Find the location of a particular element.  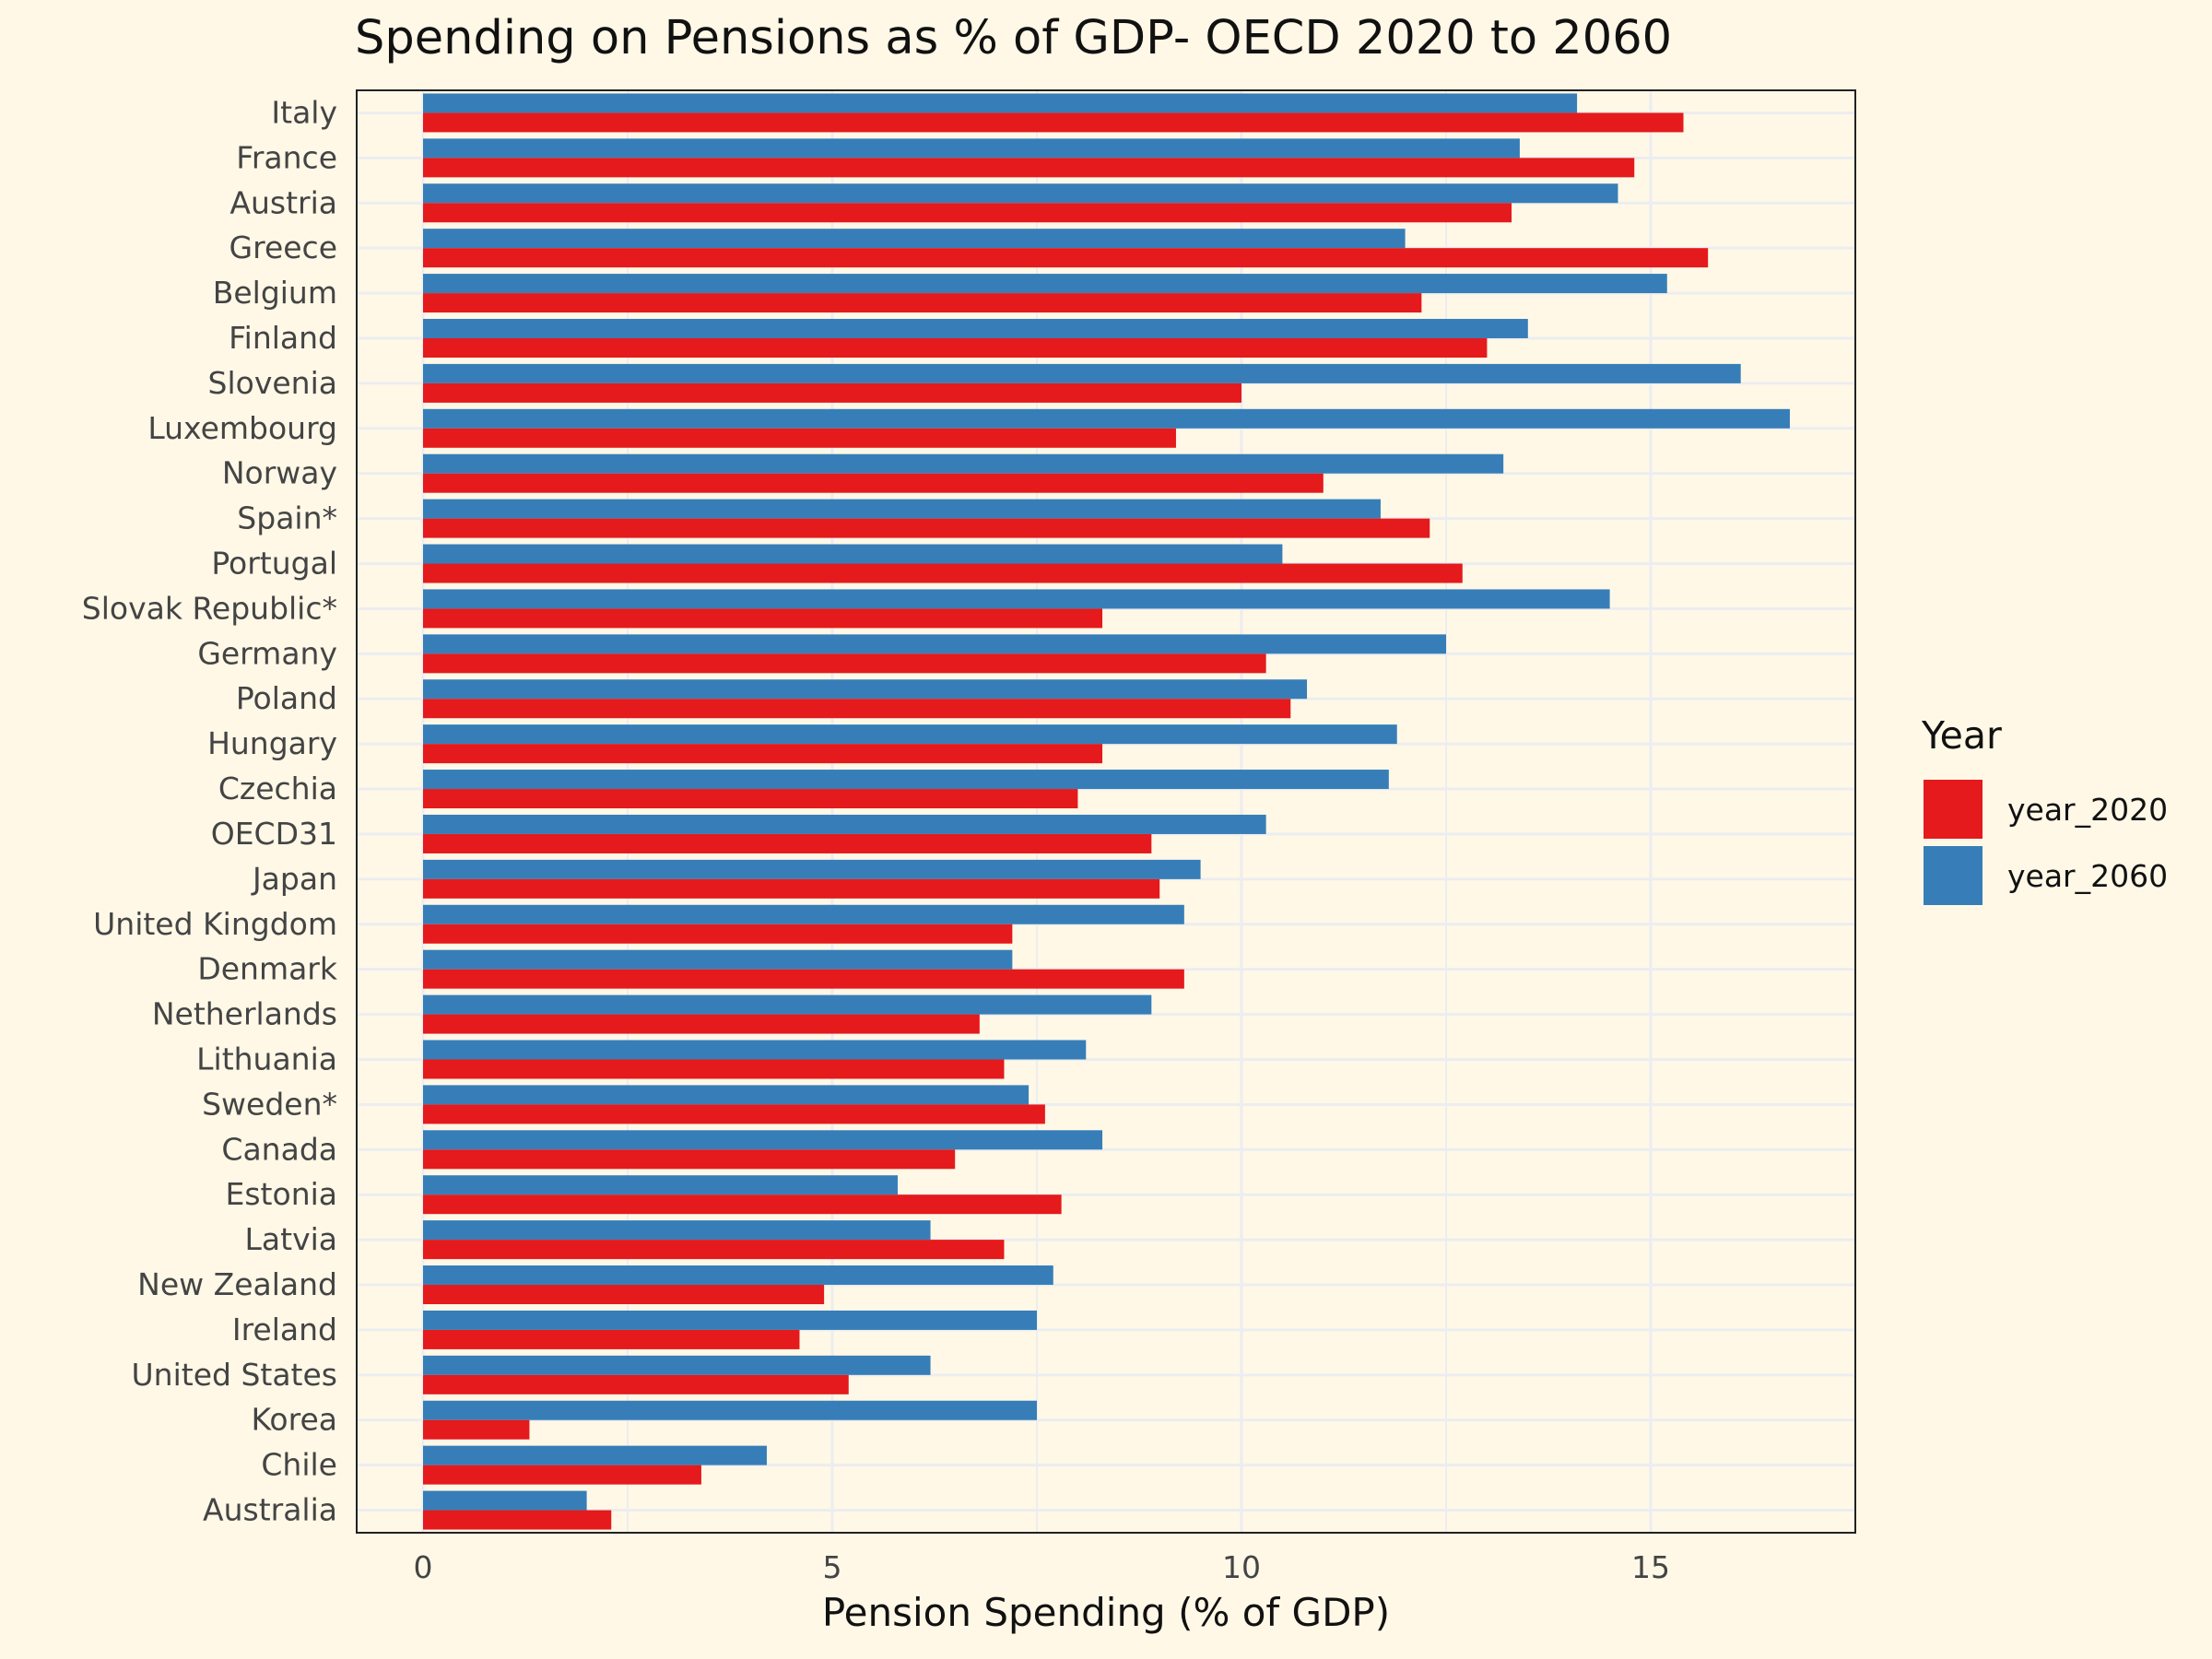

x-tick-label: 0 is located at coordinates (423, 1567).